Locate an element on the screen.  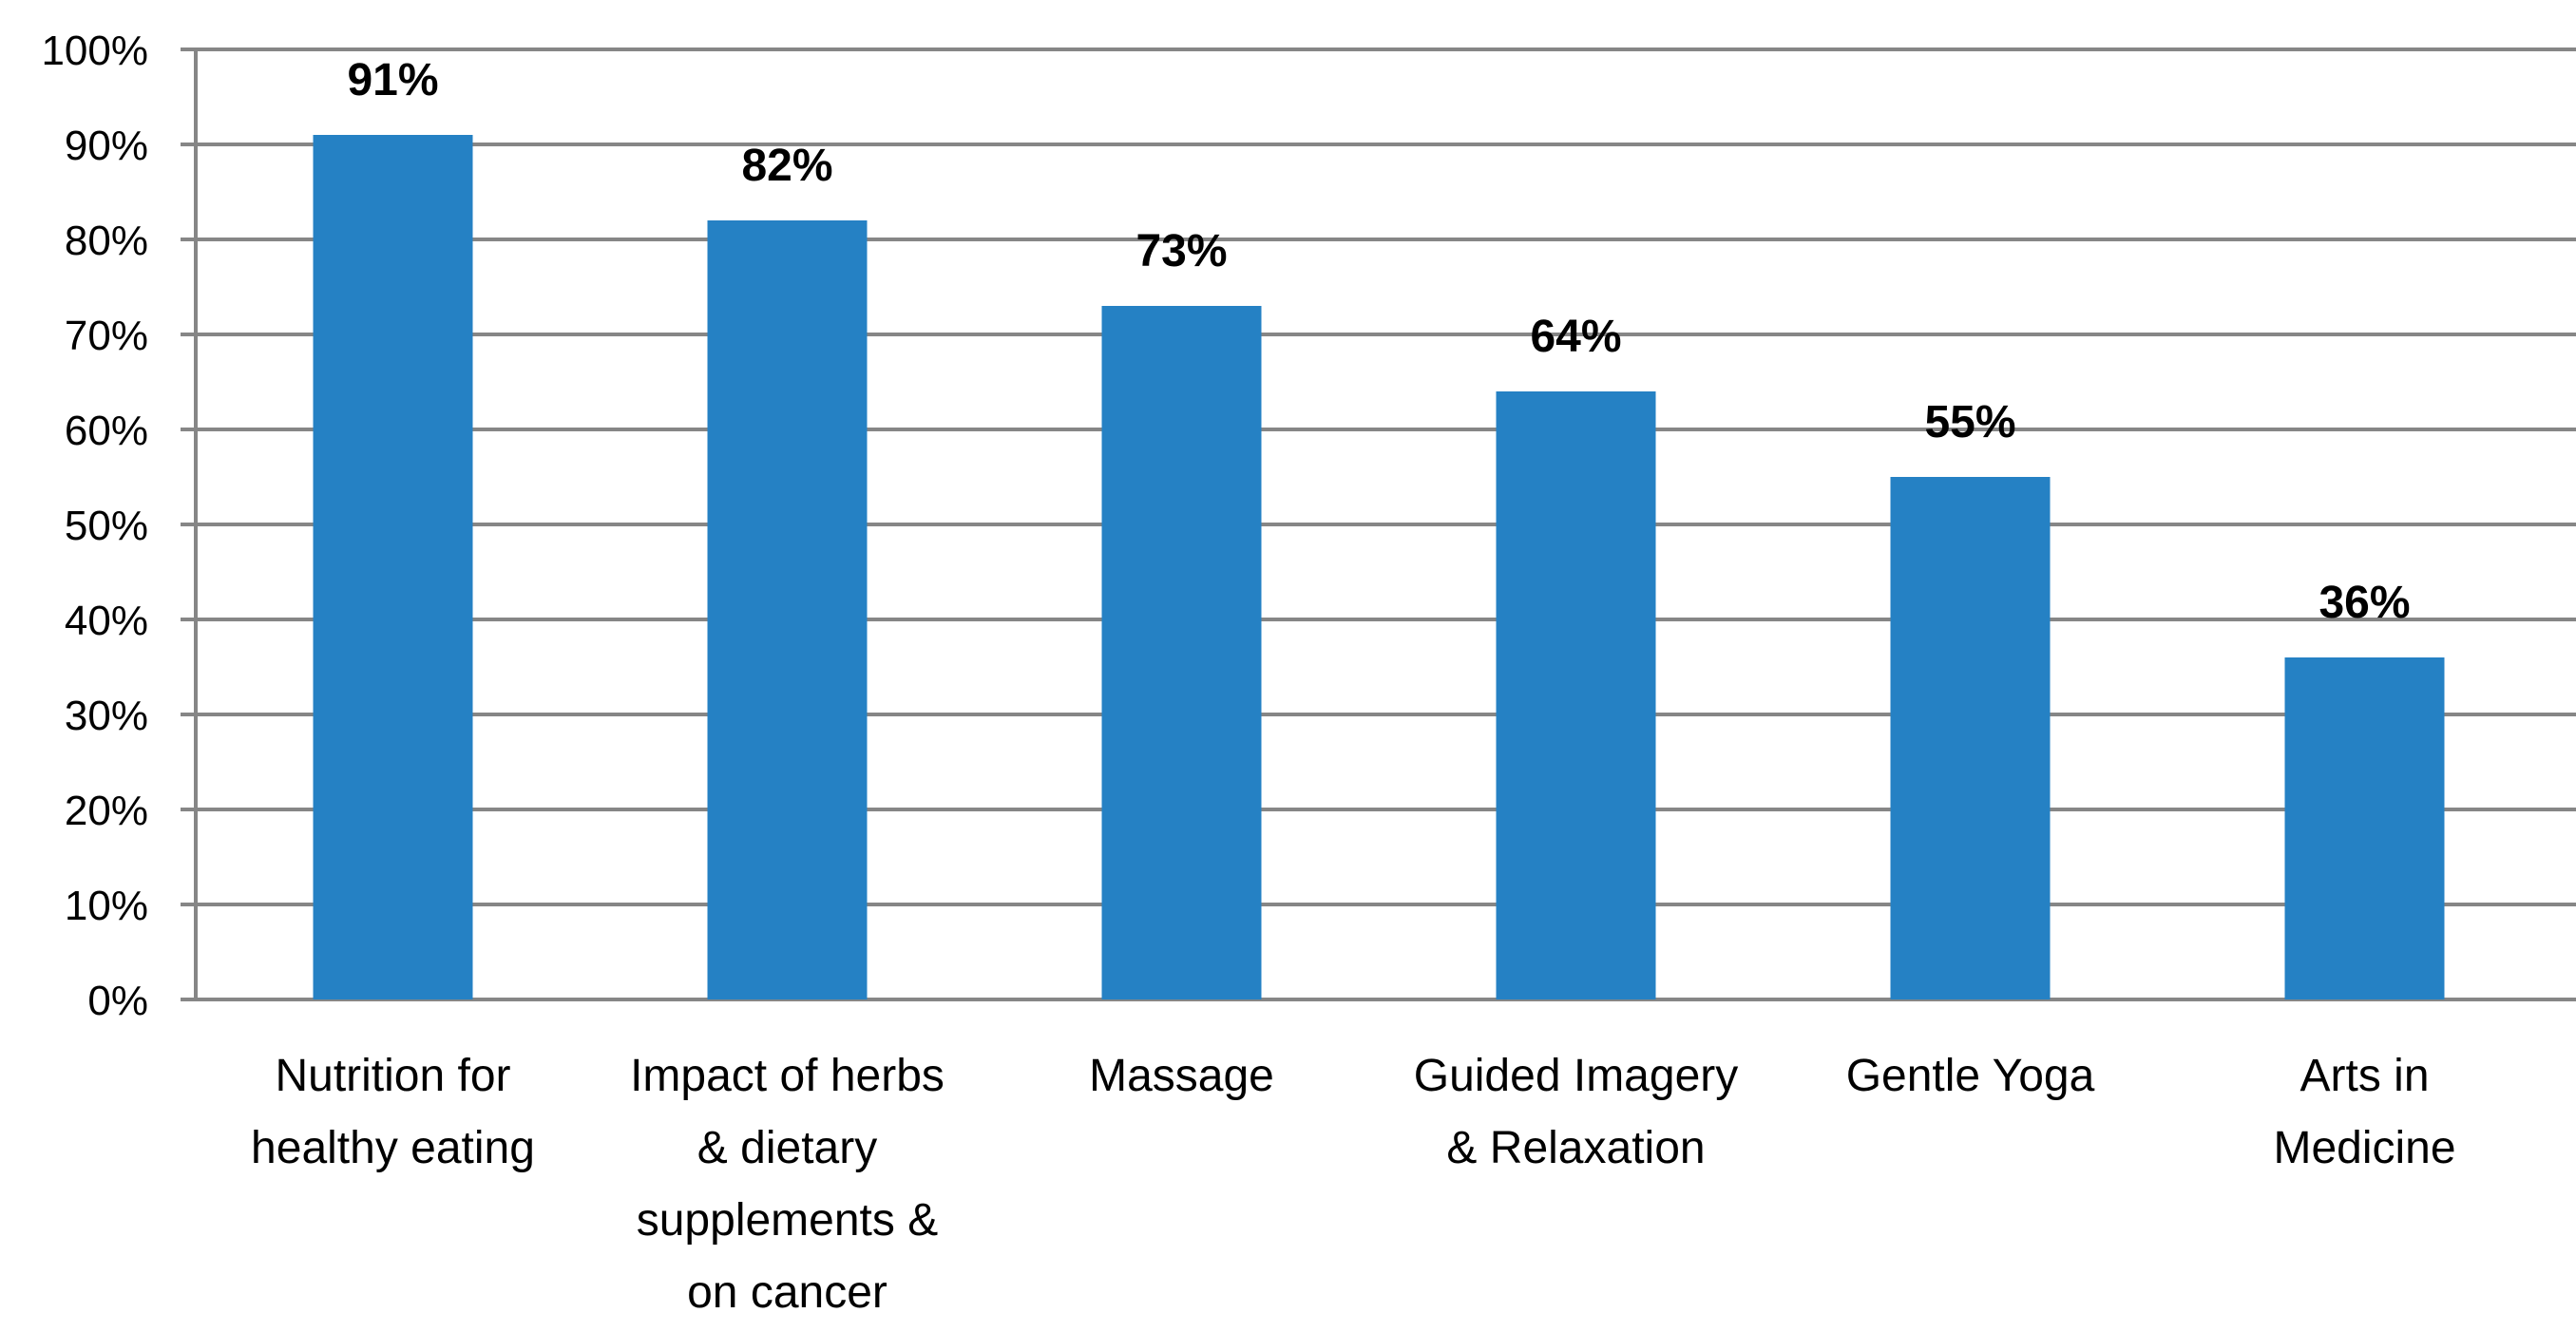
x-category-label: Massage is located at coordinates (1181, 1076).